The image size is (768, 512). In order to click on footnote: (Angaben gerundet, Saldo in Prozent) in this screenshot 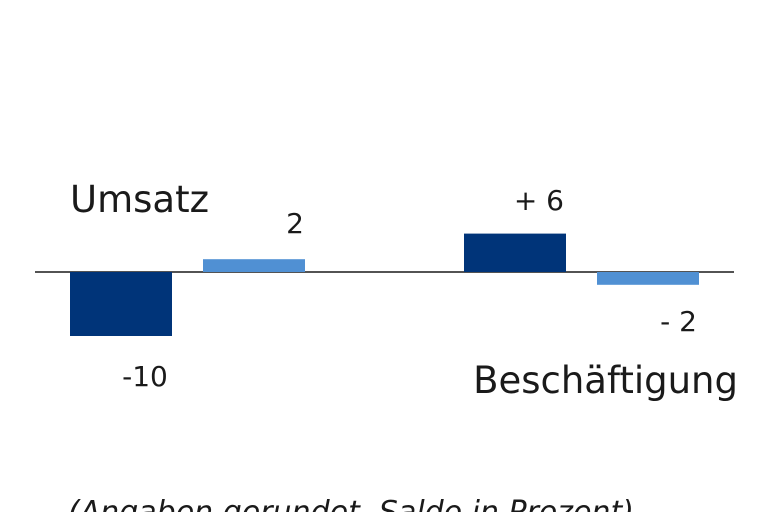, I will do `click(351, 503)`.